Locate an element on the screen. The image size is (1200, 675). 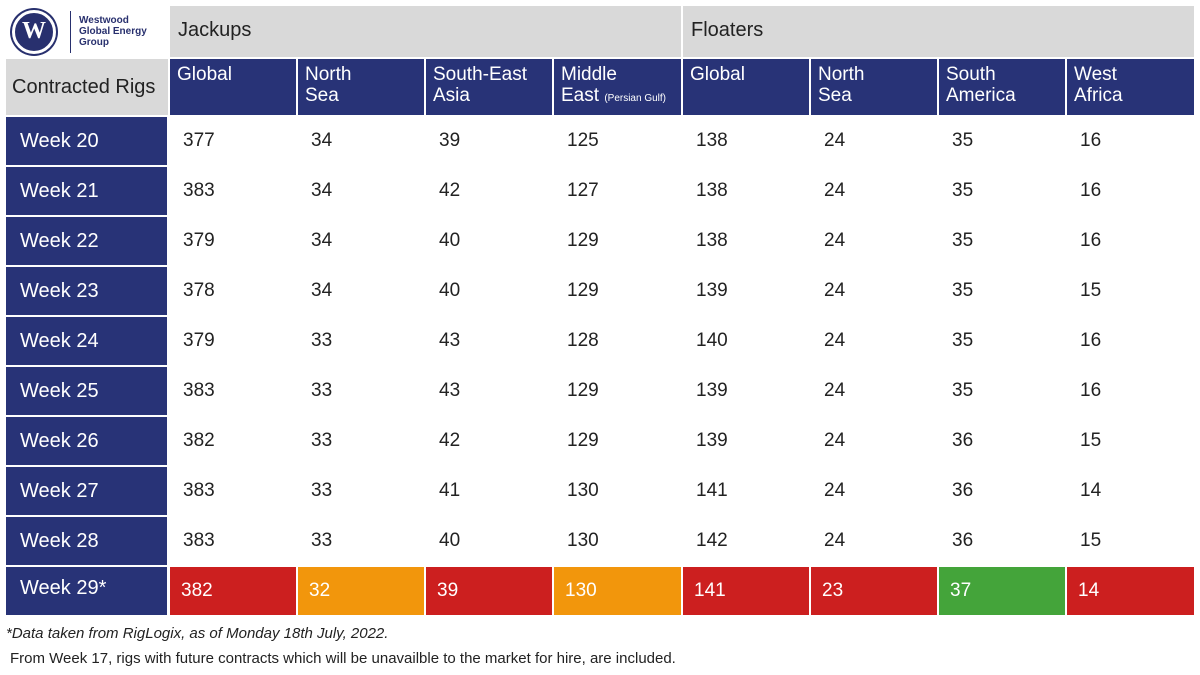
table-cell: 23 is located at coordinates (874, 591).